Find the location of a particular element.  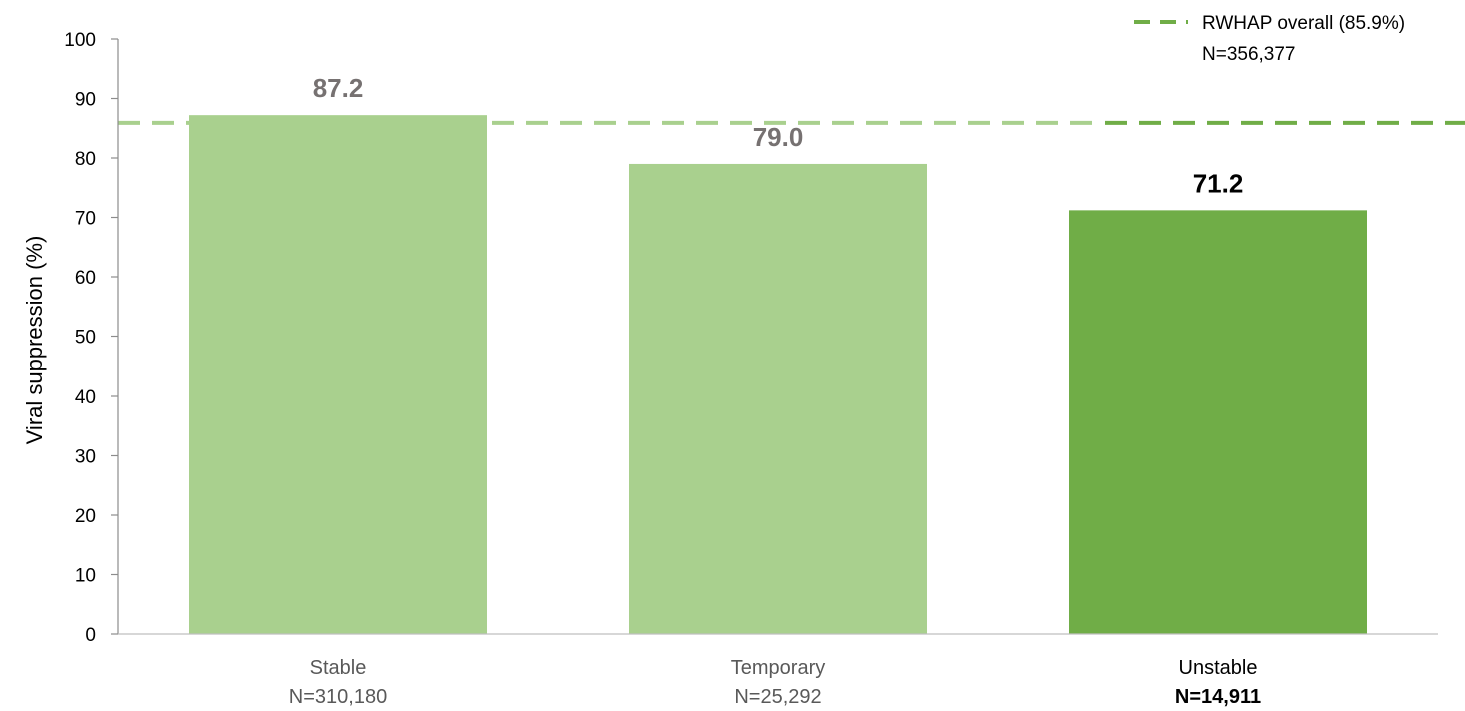

y-tick-label: 100 is located at coordinates (80, 40).